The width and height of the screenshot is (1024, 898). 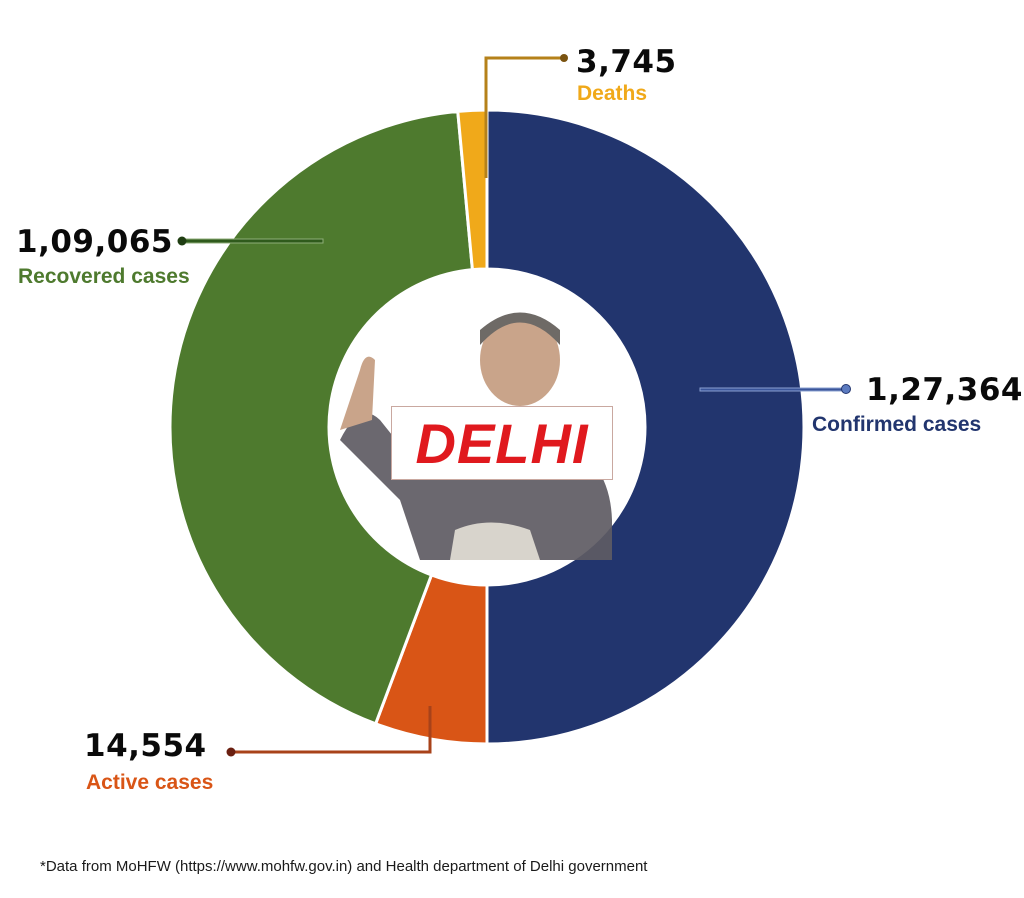 What do you see at coordinates (775, 389) in the screenshot?
I see `confirmed-leader-line` at bounding box center [775, 389].